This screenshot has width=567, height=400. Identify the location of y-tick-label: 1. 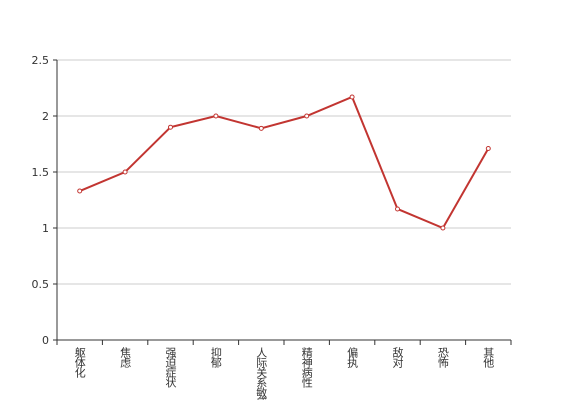
(45, 228).